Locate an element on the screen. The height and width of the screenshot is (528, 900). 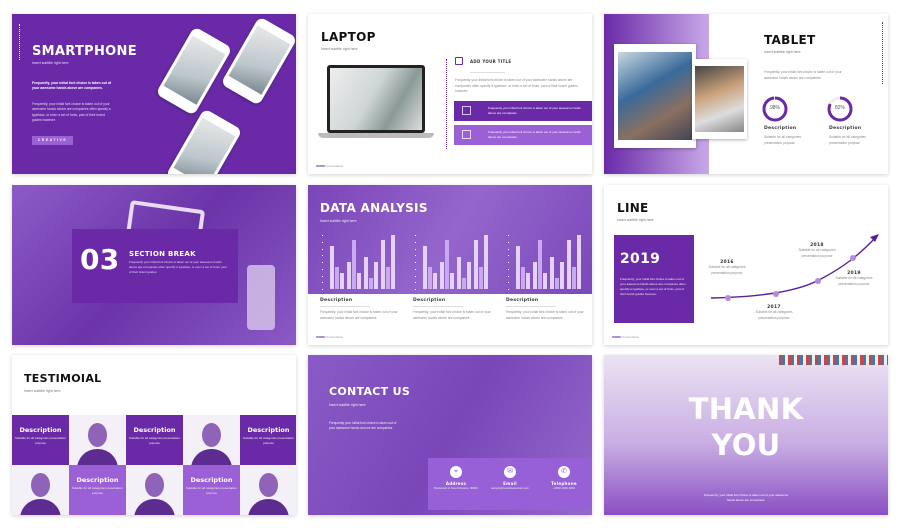
bookshelf-photo is located at coordinates (833, 360).